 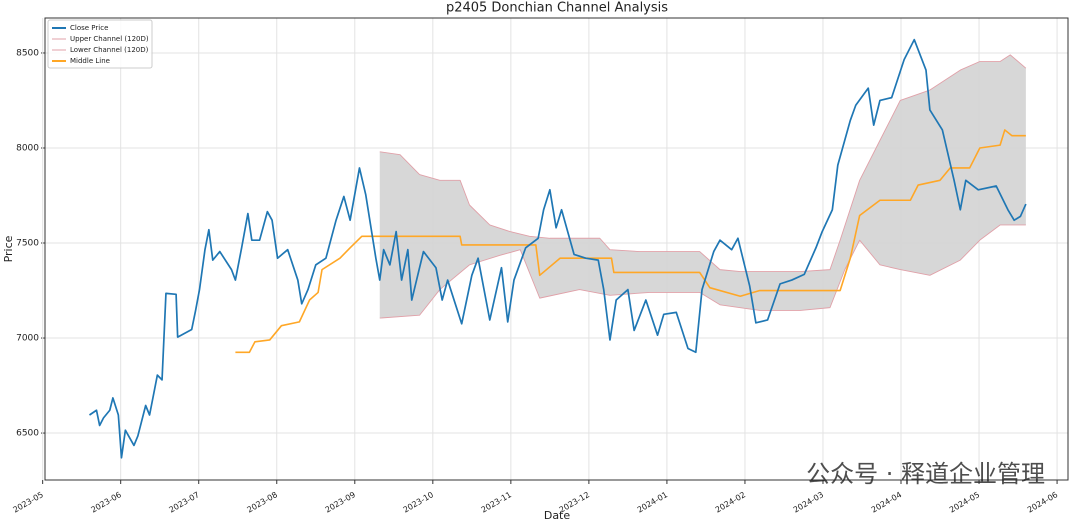 What do you see at coordinates (109, 50) in the screenshot?
I see `legend-label: Lower Channel (120D)` at bounding box center [109, 50].